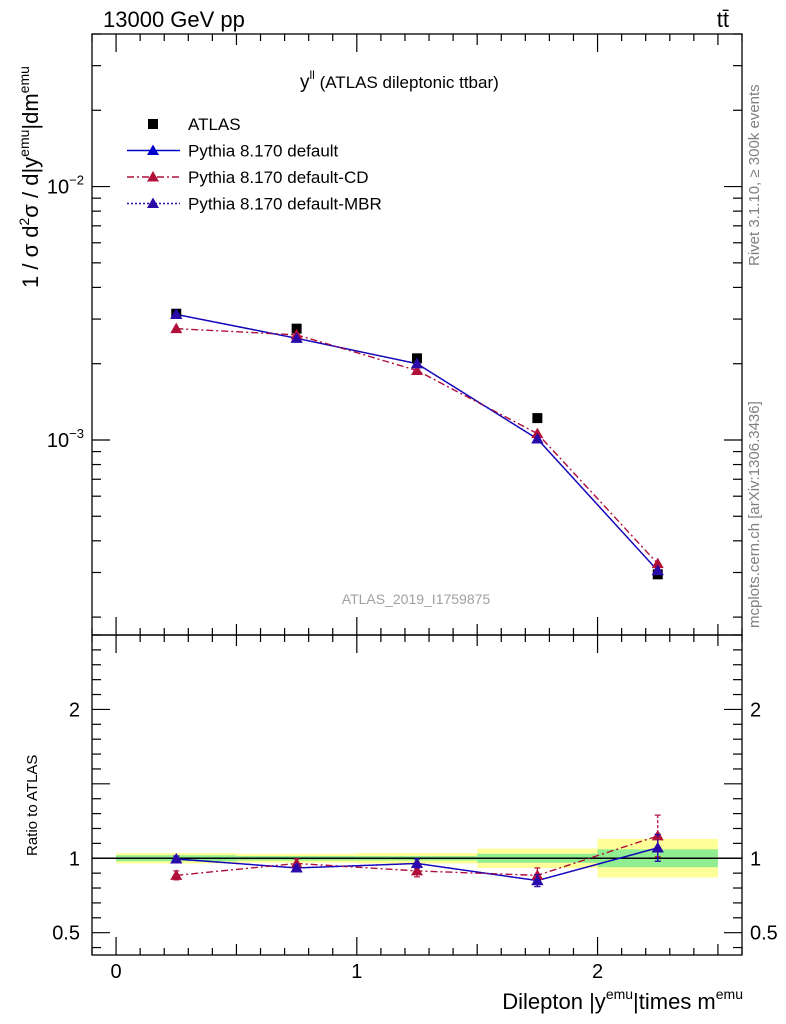  I want to click on x-tick-label-1: 1, so click(356, 972).